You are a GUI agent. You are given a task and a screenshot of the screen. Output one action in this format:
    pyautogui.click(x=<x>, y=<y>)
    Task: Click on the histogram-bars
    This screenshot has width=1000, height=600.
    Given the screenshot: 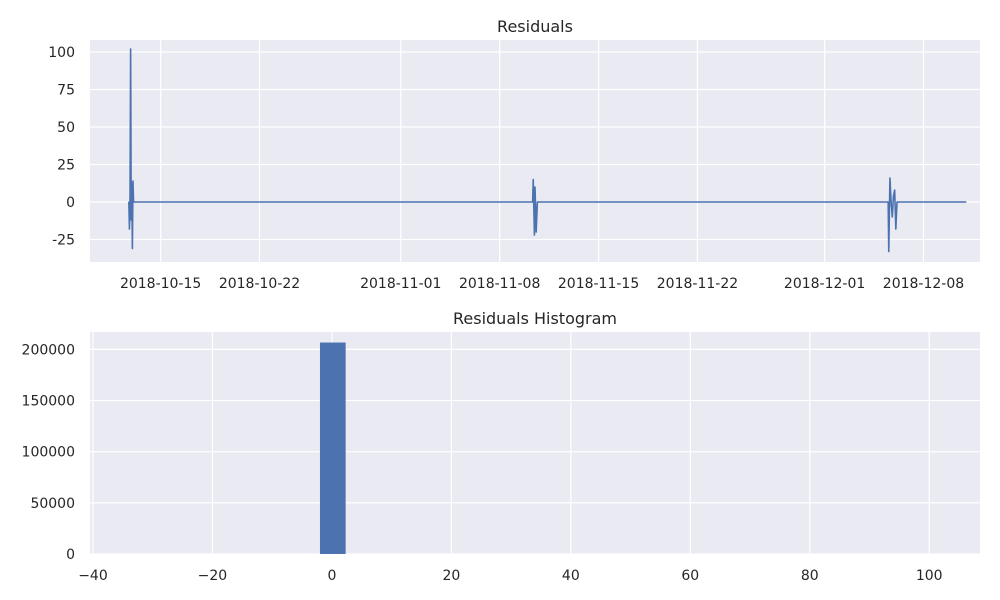 What is the action you would take?
    pyautogui.click(x=332, y=448)
    